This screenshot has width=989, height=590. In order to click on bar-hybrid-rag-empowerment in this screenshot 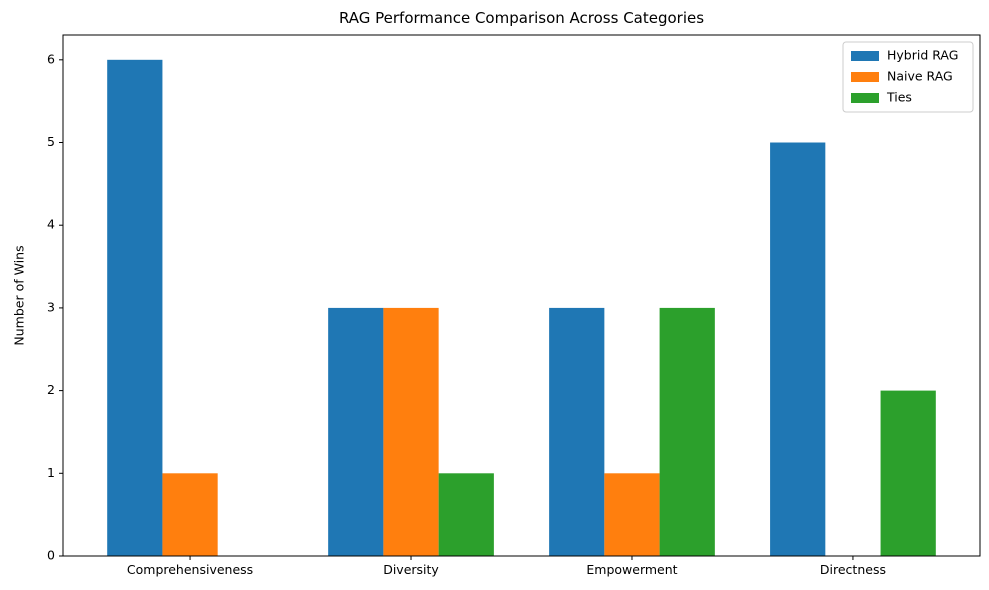, I will do `click(577, 431)`.